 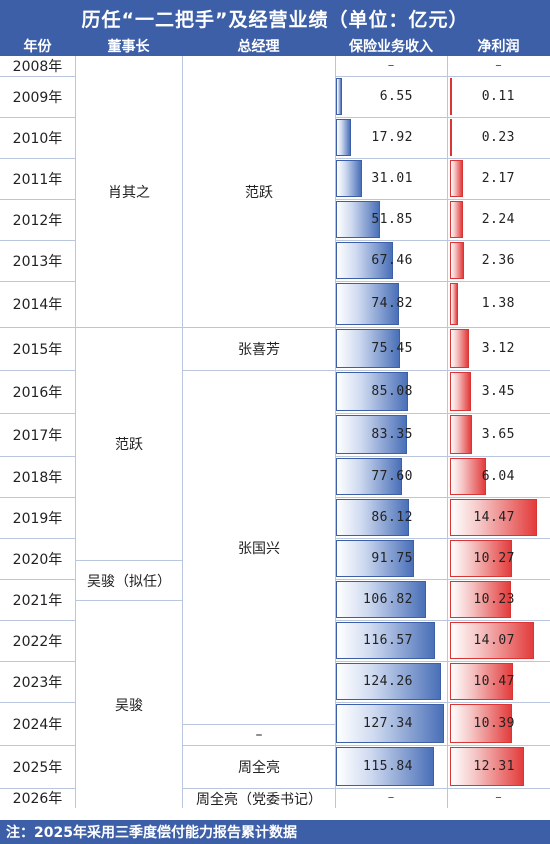 What do you see at coordinates (396, 96) in the screenshot?
I see `revenue-value: 6.55` at bounding box center [396, 96].